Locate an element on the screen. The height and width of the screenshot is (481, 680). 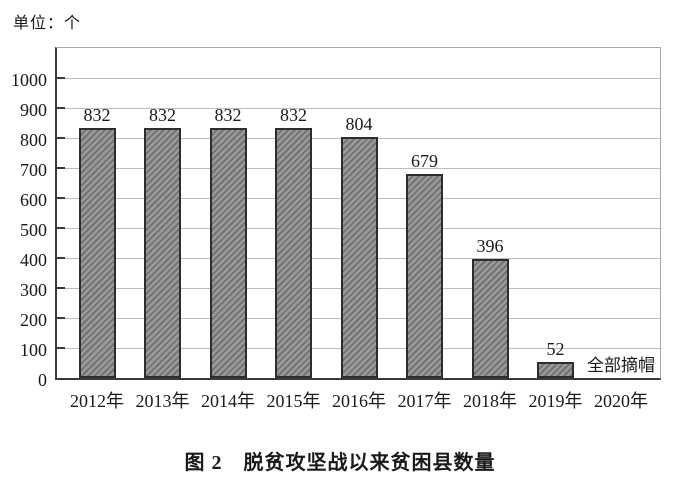
x-axis-label-2020年: 2020年 is located at coordinates (621, 401).